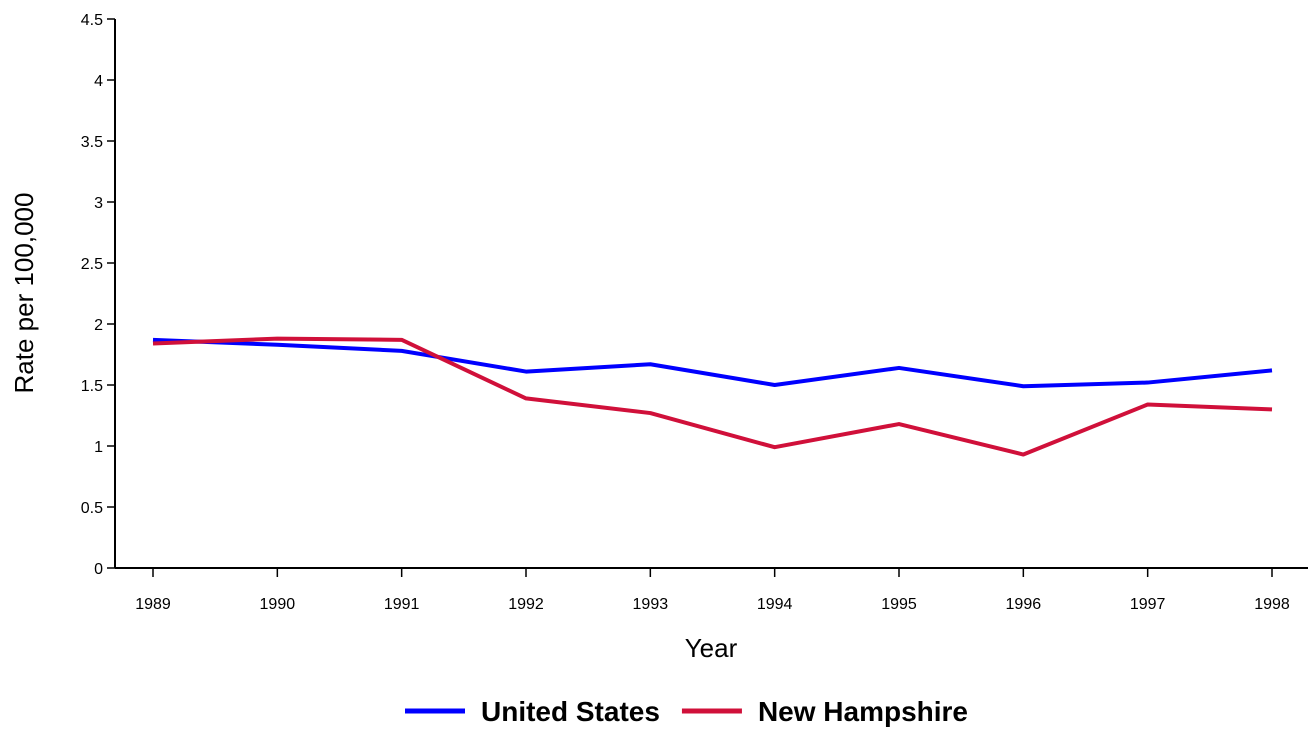  I want to click on y-axis-title: Rate per 100,000, so click(24, 293).